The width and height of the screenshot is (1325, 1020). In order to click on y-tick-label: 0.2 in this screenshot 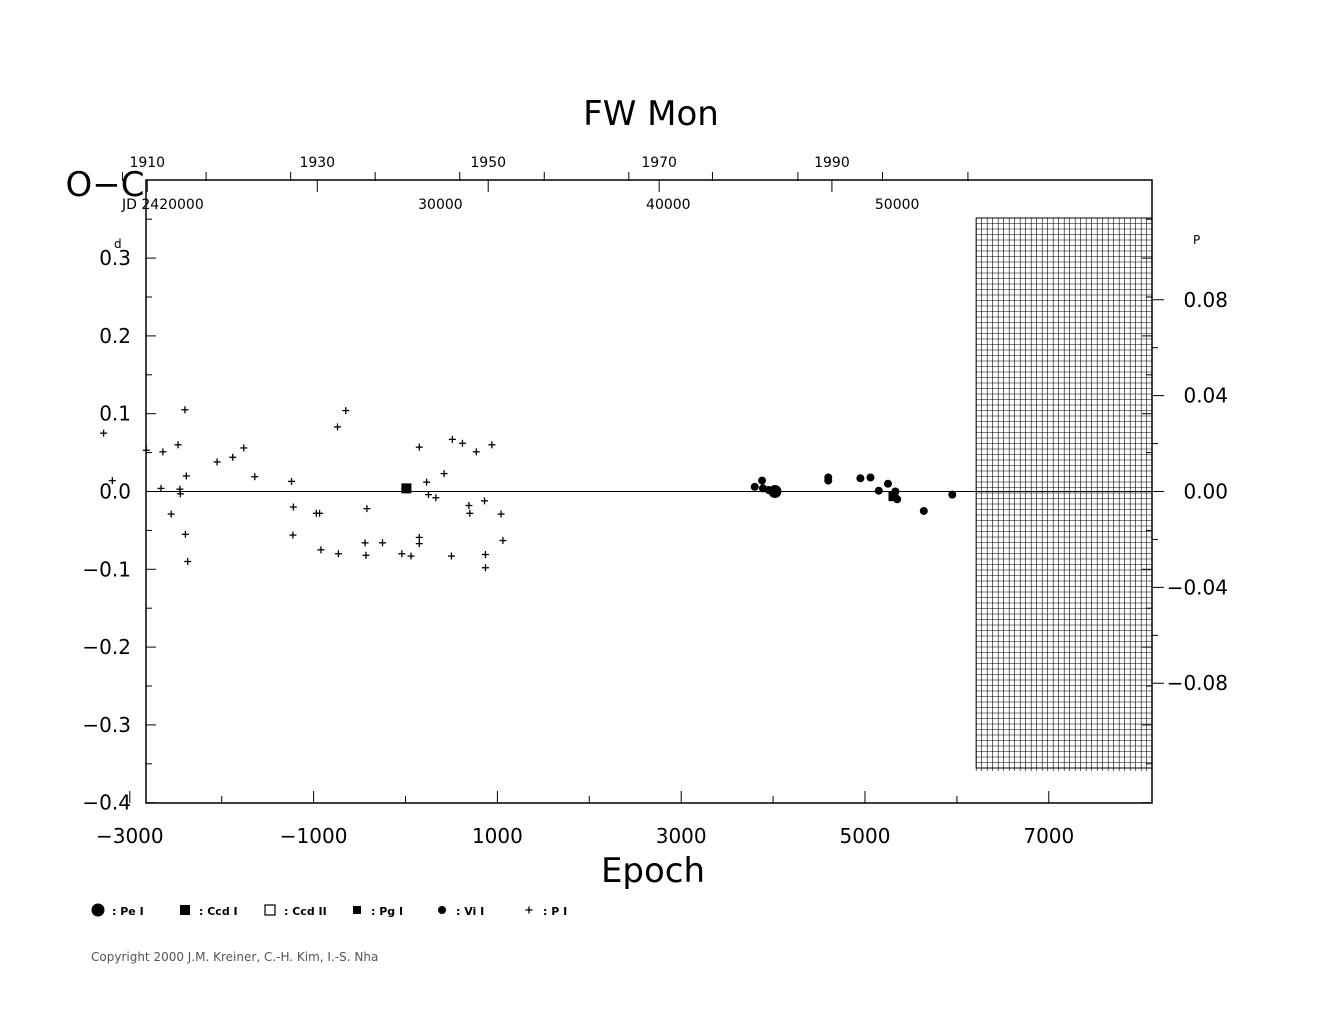, I will do `click(115, 336)`.